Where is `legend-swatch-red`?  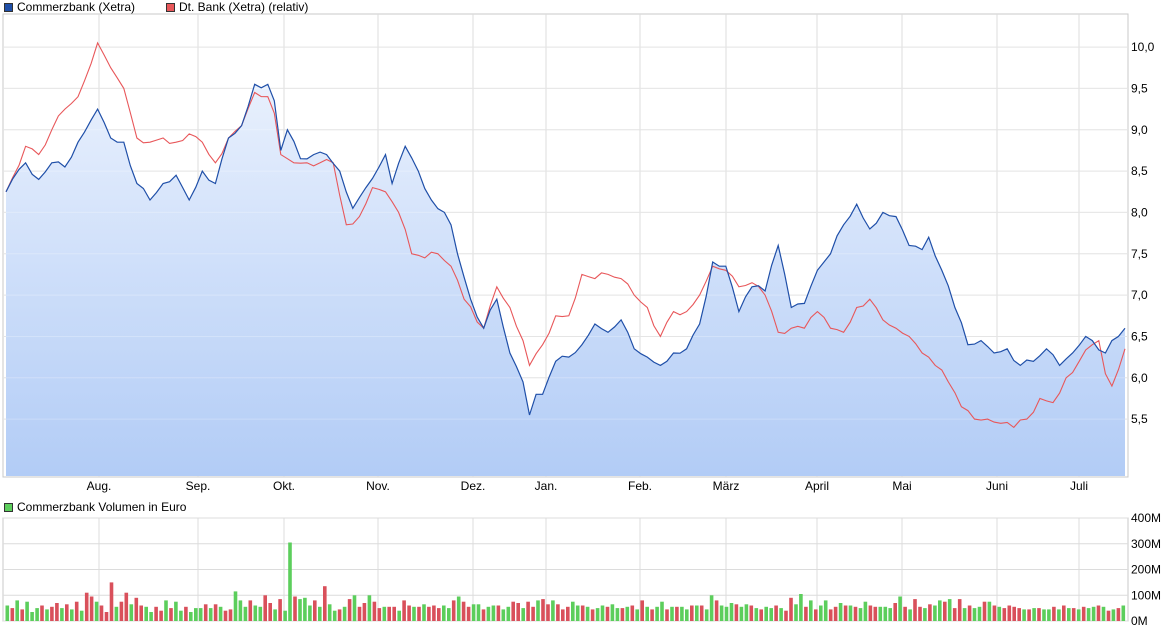 legend-swatch-red is located at coordinates (170, 7).